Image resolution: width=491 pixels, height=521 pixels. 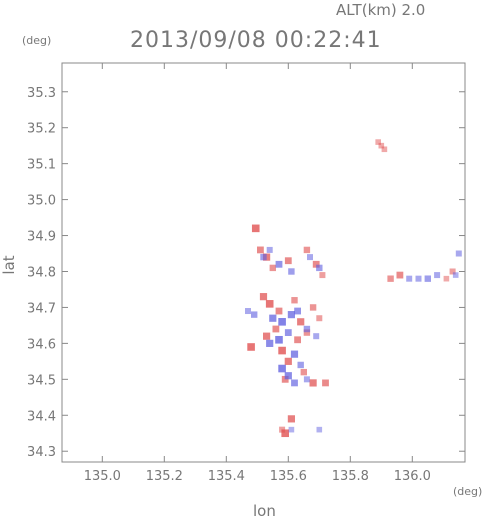 I want to click on y-tick-label: 34.6, so click(x=41, y=344).